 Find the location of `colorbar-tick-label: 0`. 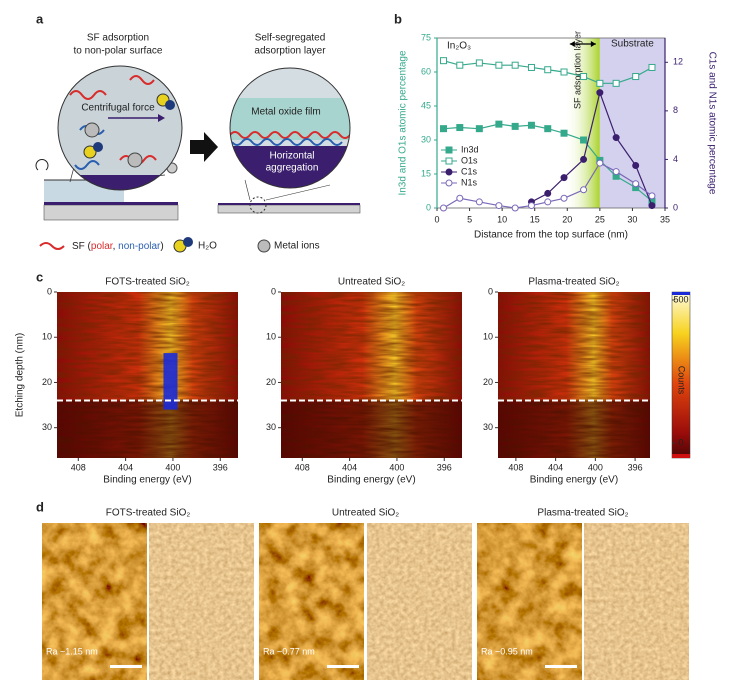

colorbar-tick-label: 0 is located at coordinates (680, 442).